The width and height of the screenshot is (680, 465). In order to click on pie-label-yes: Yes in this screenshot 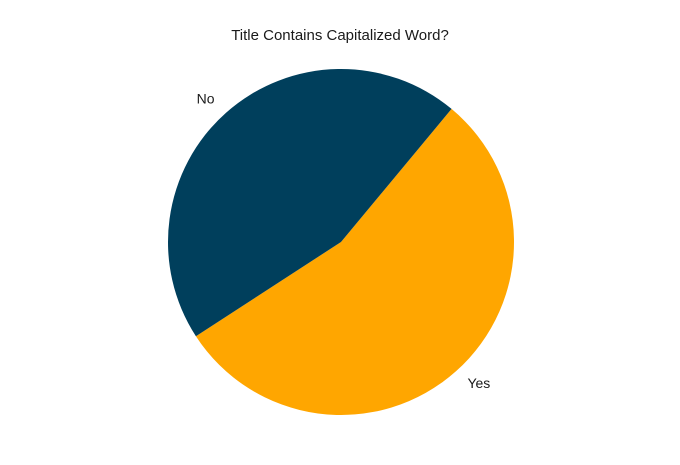, I will do `click(478, 383)`.